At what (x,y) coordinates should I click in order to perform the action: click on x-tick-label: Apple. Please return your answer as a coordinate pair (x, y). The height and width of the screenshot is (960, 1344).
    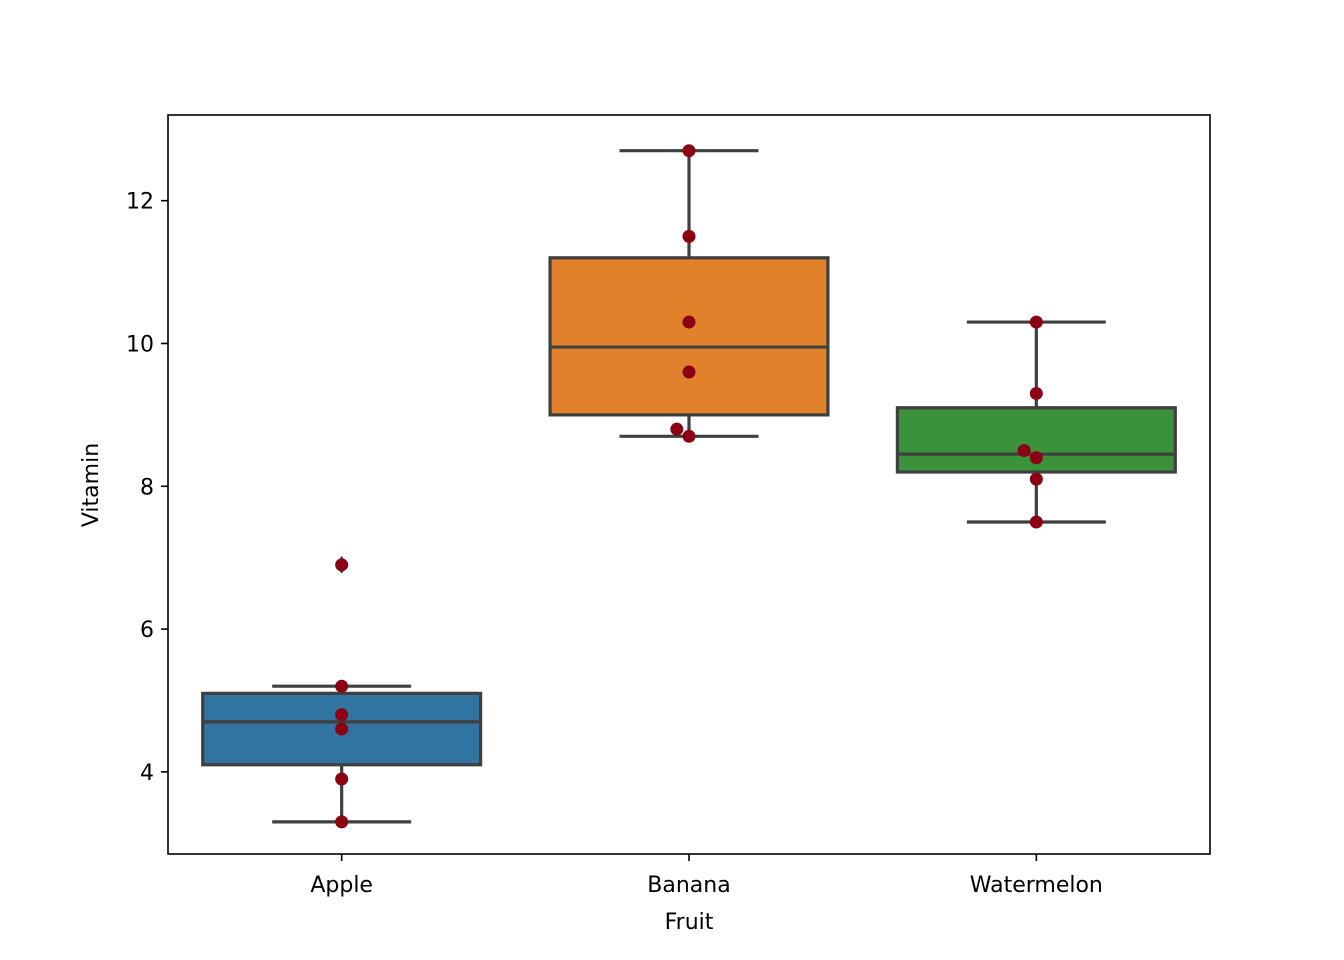
    Looking at the image, I should click on (341, 885).